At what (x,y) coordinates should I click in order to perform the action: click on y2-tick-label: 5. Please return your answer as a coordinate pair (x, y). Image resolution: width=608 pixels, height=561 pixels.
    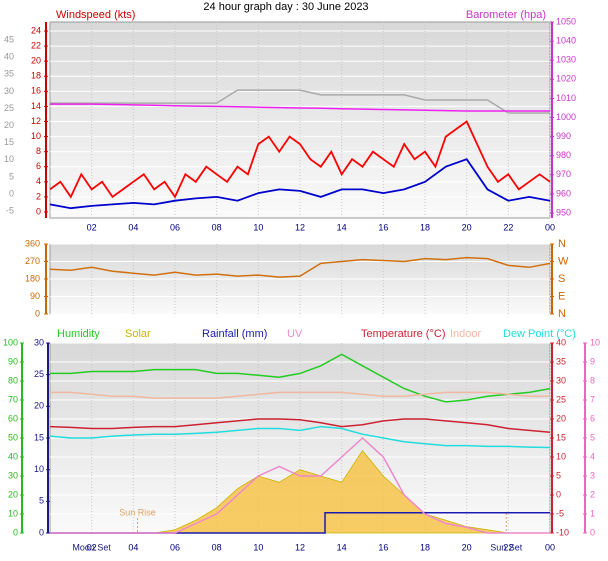
    Looking at the image, I should click on (41, 501).